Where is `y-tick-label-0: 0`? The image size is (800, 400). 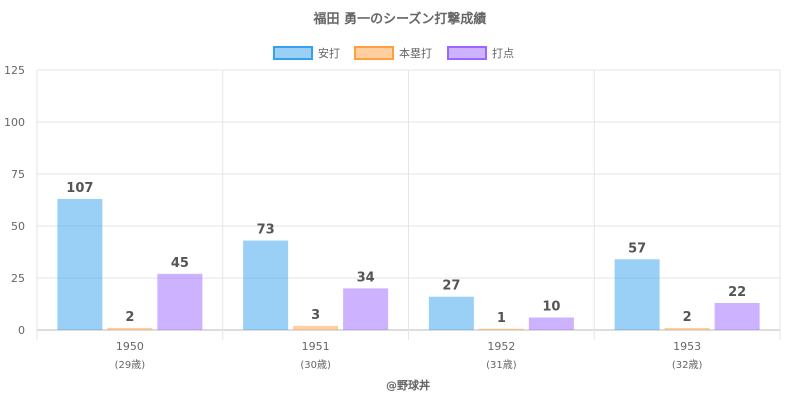
y-tick-label-0: 0 is located at coordinates (21, 330).